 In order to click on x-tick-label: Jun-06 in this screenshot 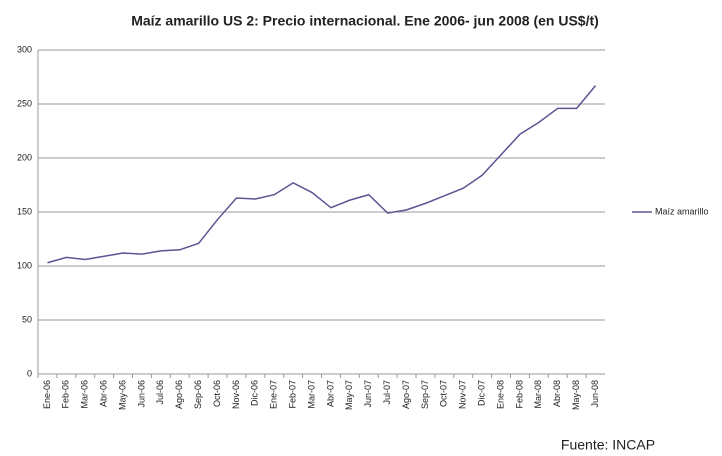, I will do `click(141, 394)`.